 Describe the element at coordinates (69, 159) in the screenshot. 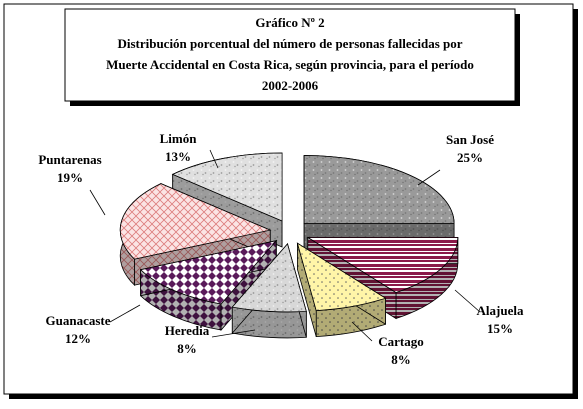

I see `slice-label: Puntarenas` at that location.